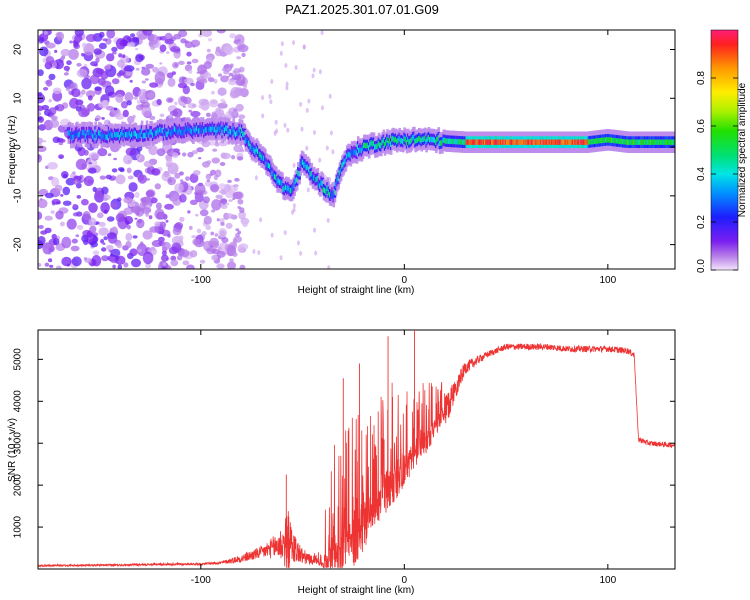 This screenshot has width=750, height=600. What do you see at coordinates (607, 280) in the screenshot?
I see `spectrogram-xtick-label: 100` at bounding box center [607, 280].